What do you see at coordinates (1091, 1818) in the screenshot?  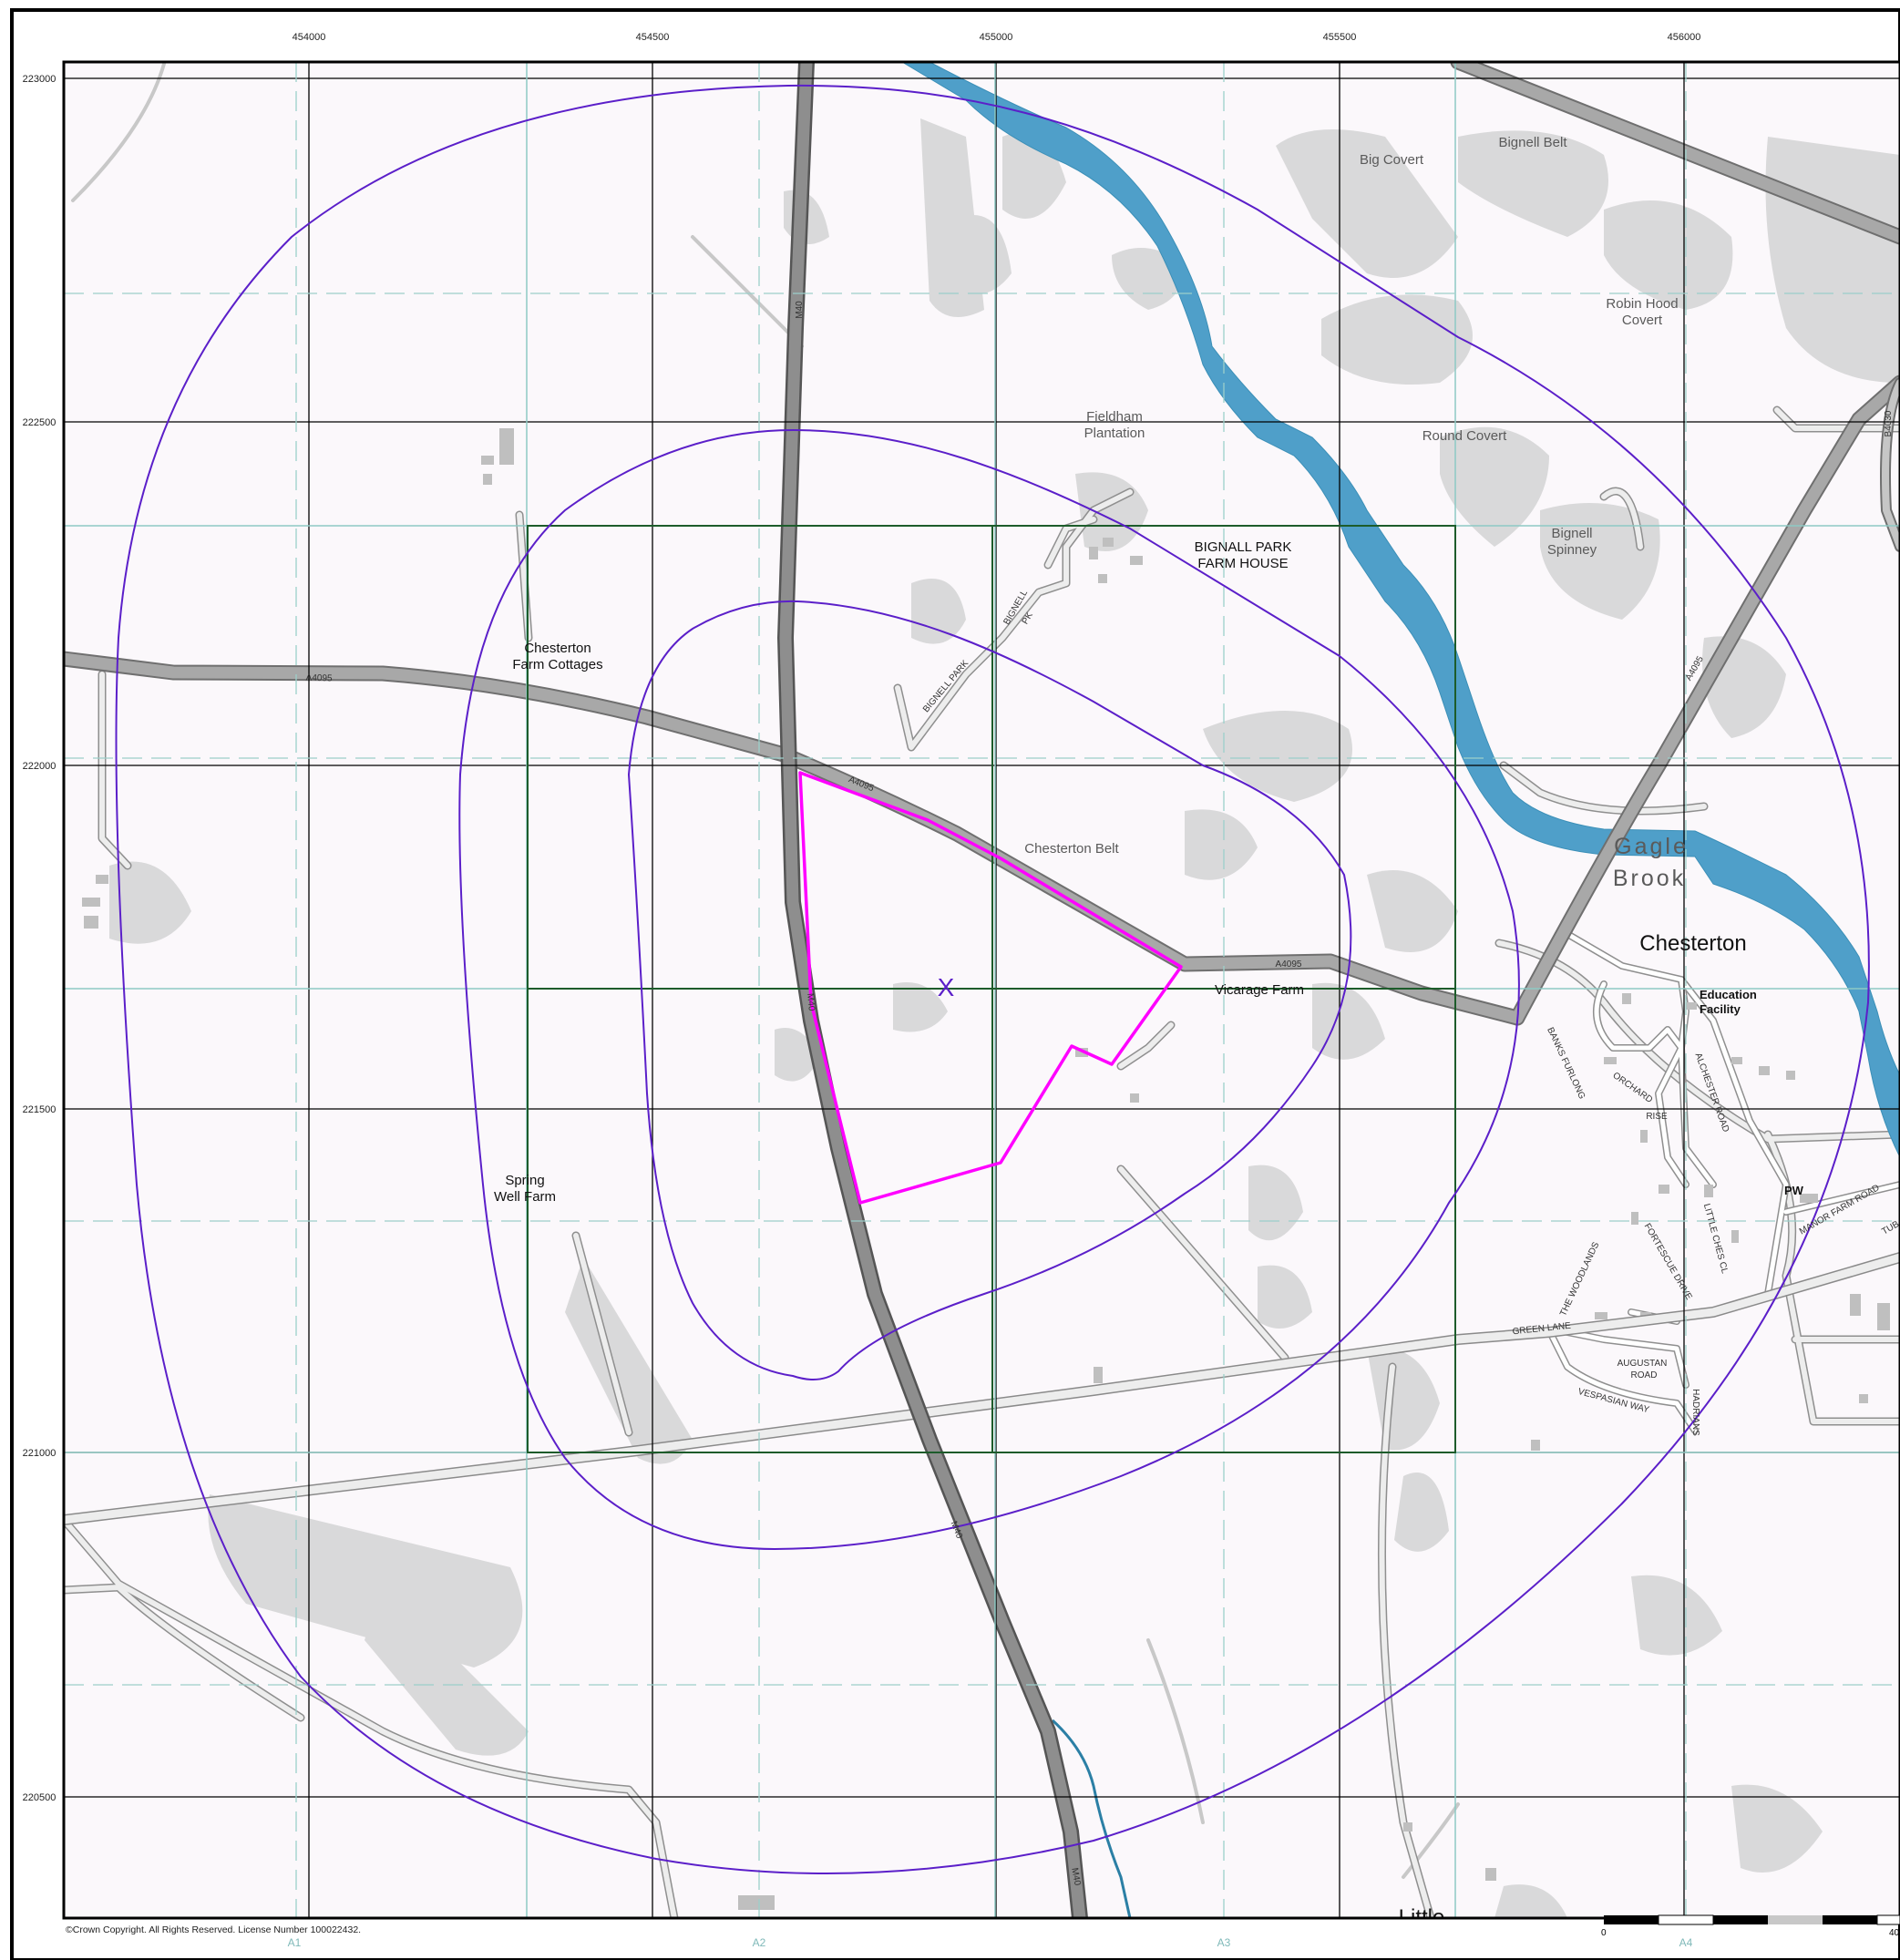 I see `stream` at bounding box center [1091, 1818].